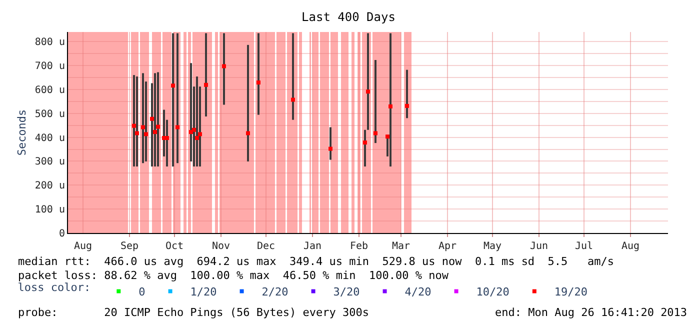 This screenshot has width=697, height=321. What do you see at coordinates (584, 246) in the screenshot?
I see `x-tick-label: Jul` at bounding box center [584, 246].